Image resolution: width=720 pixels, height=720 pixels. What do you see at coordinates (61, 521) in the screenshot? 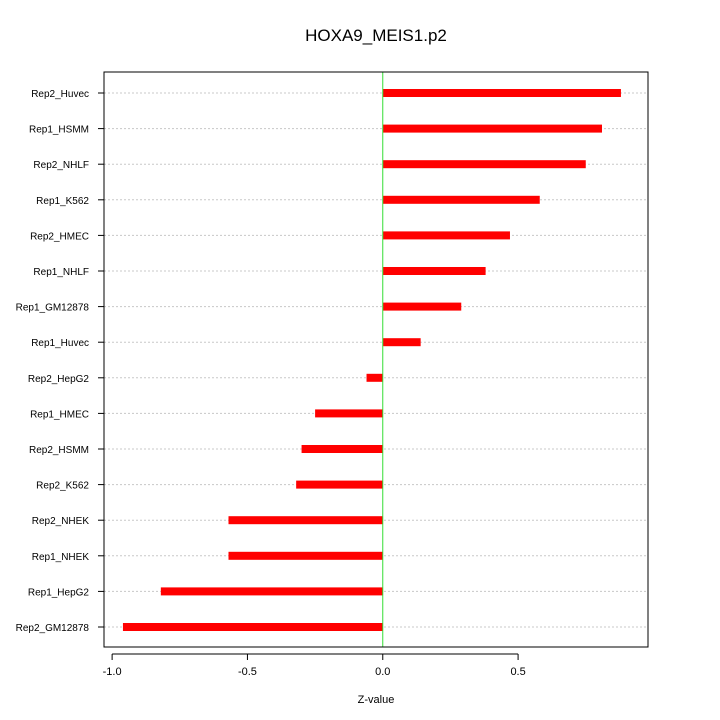
I see `category-label-rep2-nhek: Rep2_NHEK` at bounding box center [61, 521].